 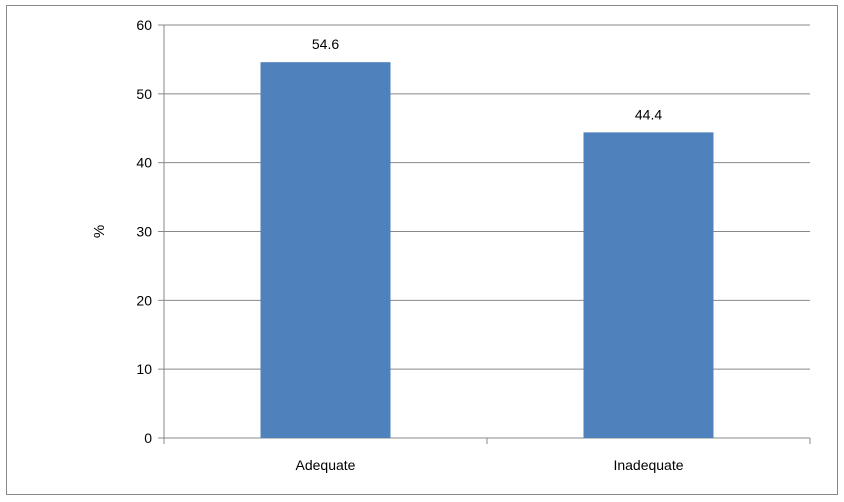 I want to click on y-axis-title: %, so click(x=99, y=231).